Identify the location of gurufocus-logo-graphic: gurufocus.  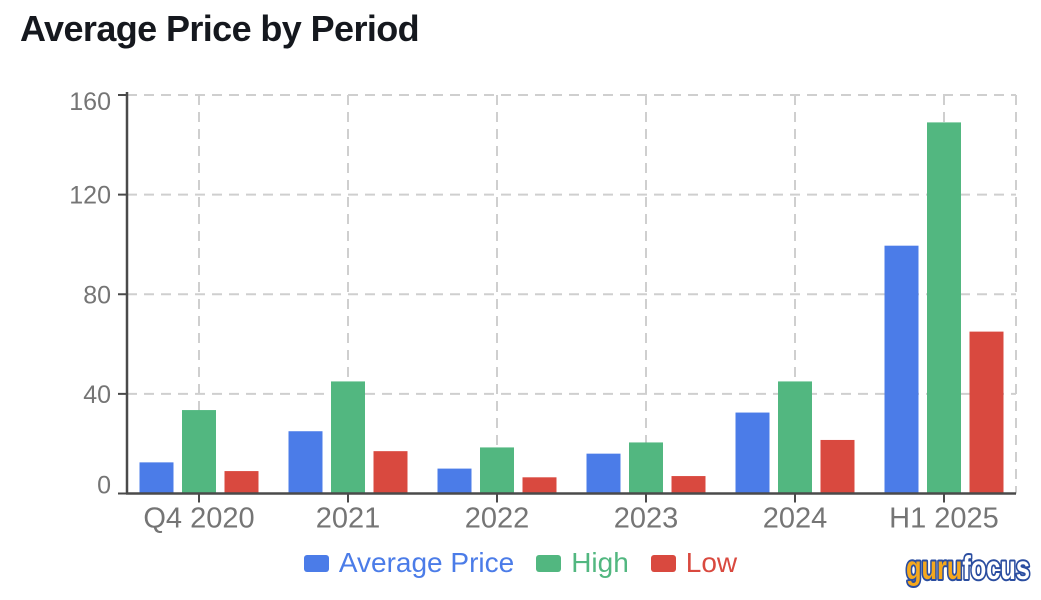
(968, 567).